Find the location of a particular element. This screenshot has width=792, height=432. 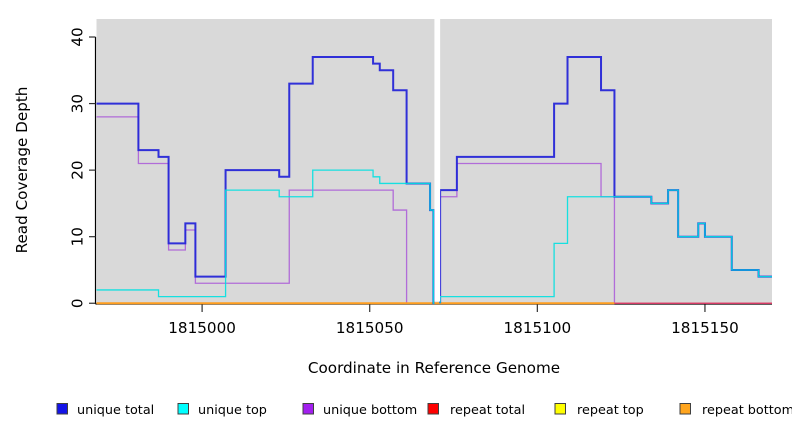

series-line-unique-bottom is located at coordinates (605, 233).